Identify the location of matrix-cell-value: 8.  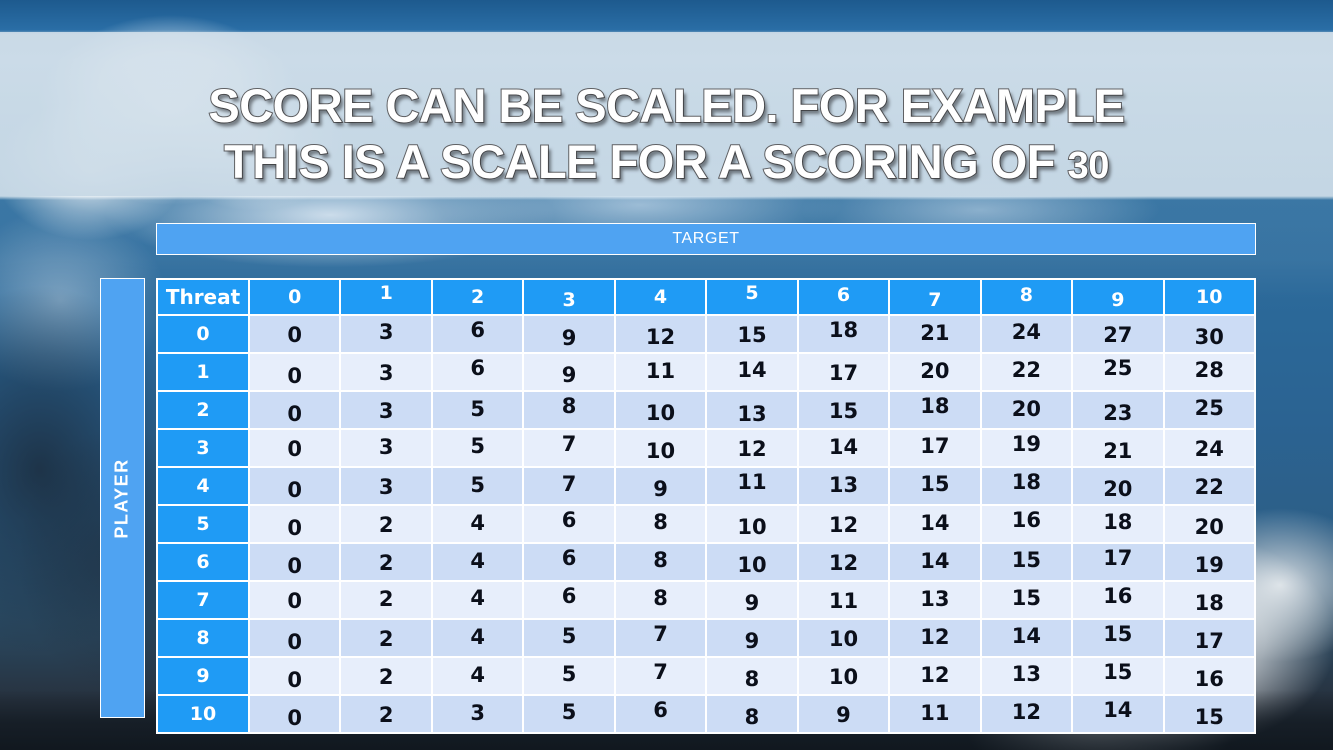
(752, 717).